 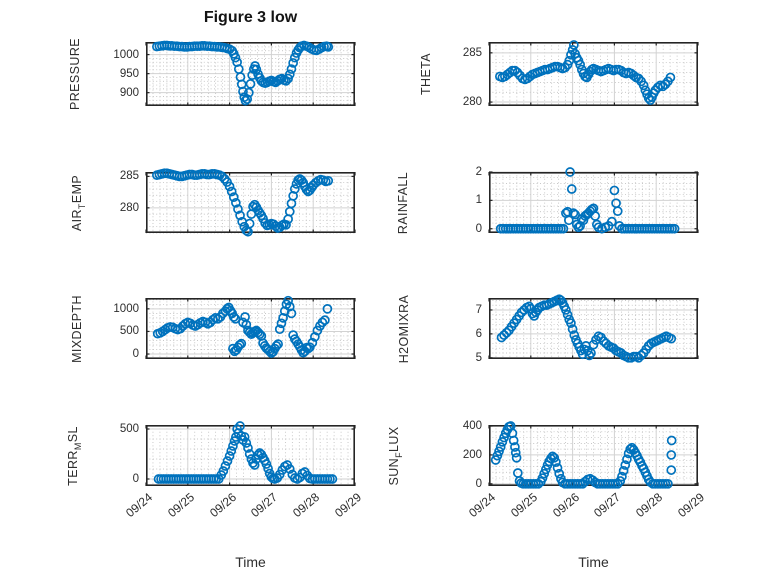 What do you see at coordinates (478, 200) in the screenshot?
I see `y-tick-label: 1` at bounding box center [478, 200].